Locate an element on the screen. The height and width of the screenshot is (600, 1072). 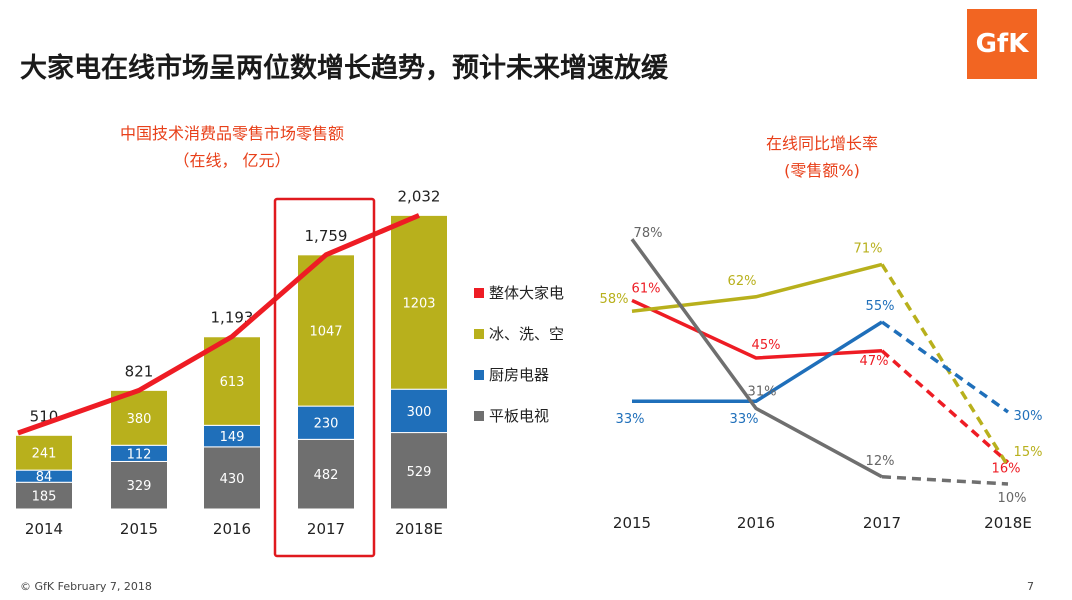
highlight-2017-box is located at coordinates (324, 377).